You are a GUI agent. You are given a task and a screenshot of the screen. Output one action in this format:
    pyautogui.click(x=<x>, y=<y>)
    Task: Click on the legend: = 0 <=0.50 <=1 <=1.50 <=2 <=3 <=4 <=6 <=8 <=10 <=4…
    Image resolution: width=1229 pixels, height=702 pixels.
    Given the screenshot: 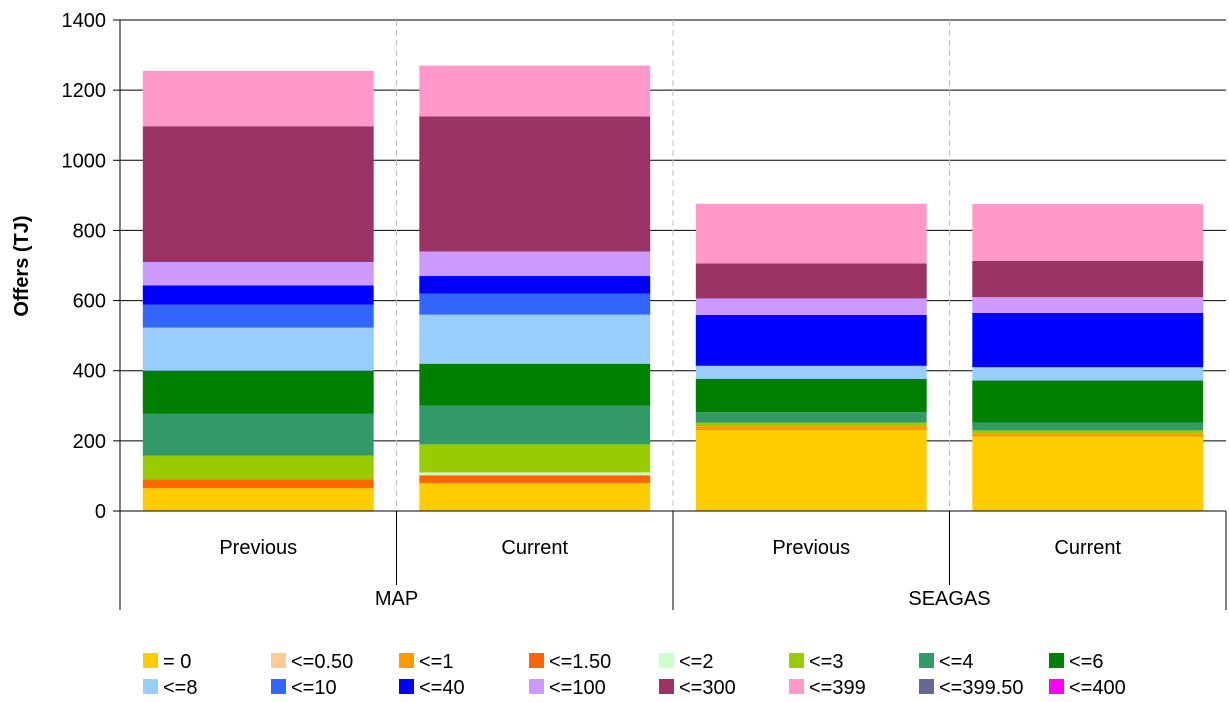 What is the action you would take?
    pyautogui.click(x=634, y=675)
    